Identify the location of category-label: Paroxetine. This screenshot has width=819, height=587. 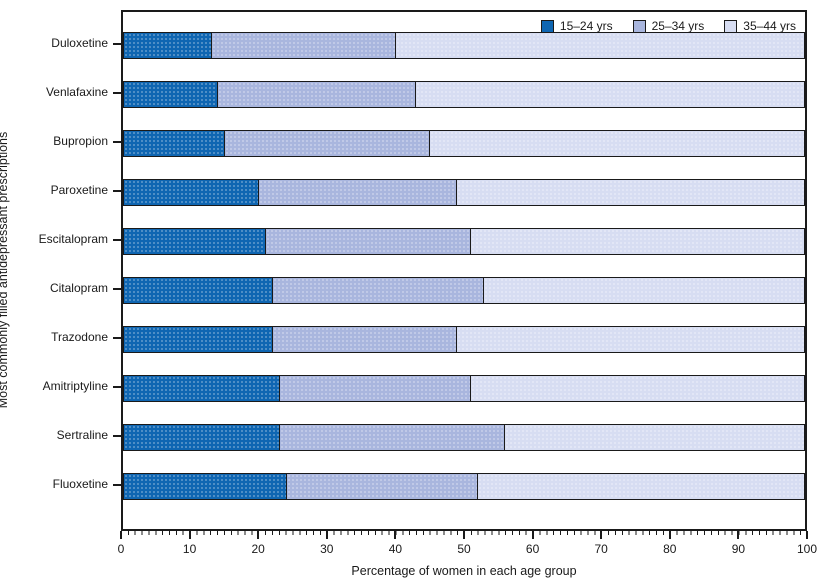
(79, 190).